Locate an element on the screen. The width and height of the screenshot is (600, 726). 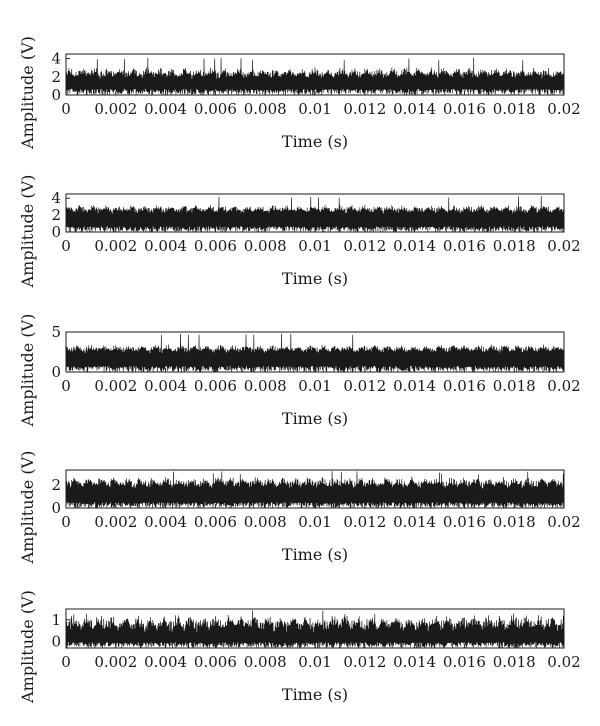
x-axis-label-3: Time (s) is located at coordinates (315, 418).